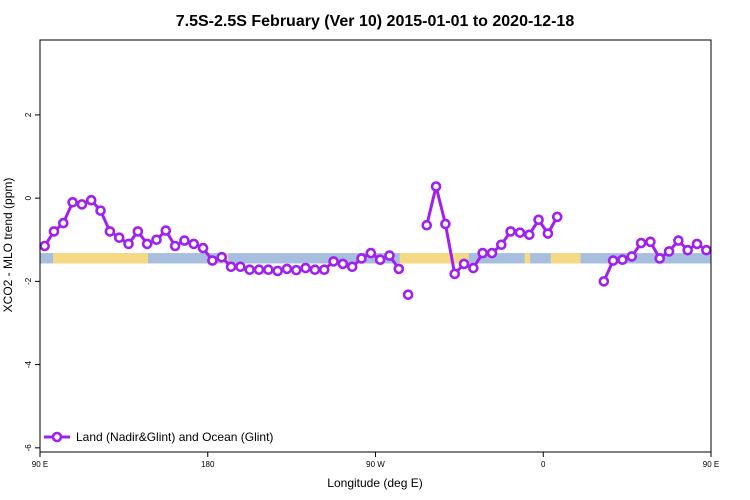 The image size is (750, 500). Describe the element at coordinates (8, 245) in the screenshot. I see `y-axis-label: XCO2 - MLO trend (ppm)` at that location.